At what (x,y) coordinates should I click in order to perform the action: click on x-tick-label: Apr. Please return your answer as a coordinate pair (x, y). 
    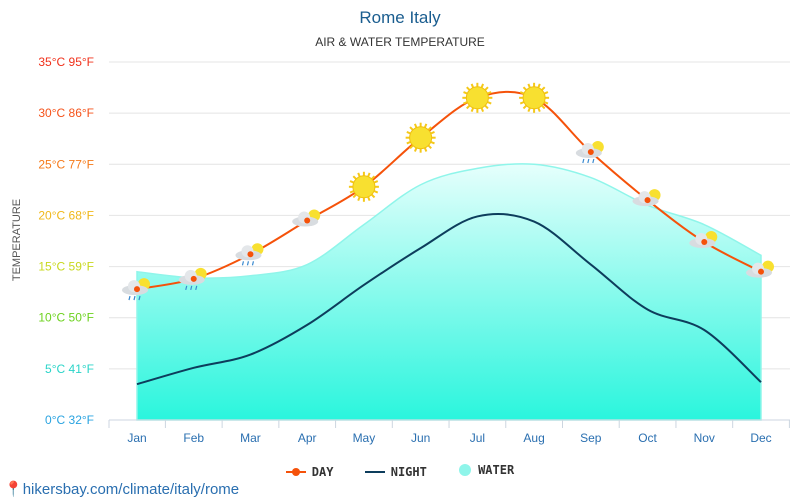
    Looking at the image, I should click on (307, 438).